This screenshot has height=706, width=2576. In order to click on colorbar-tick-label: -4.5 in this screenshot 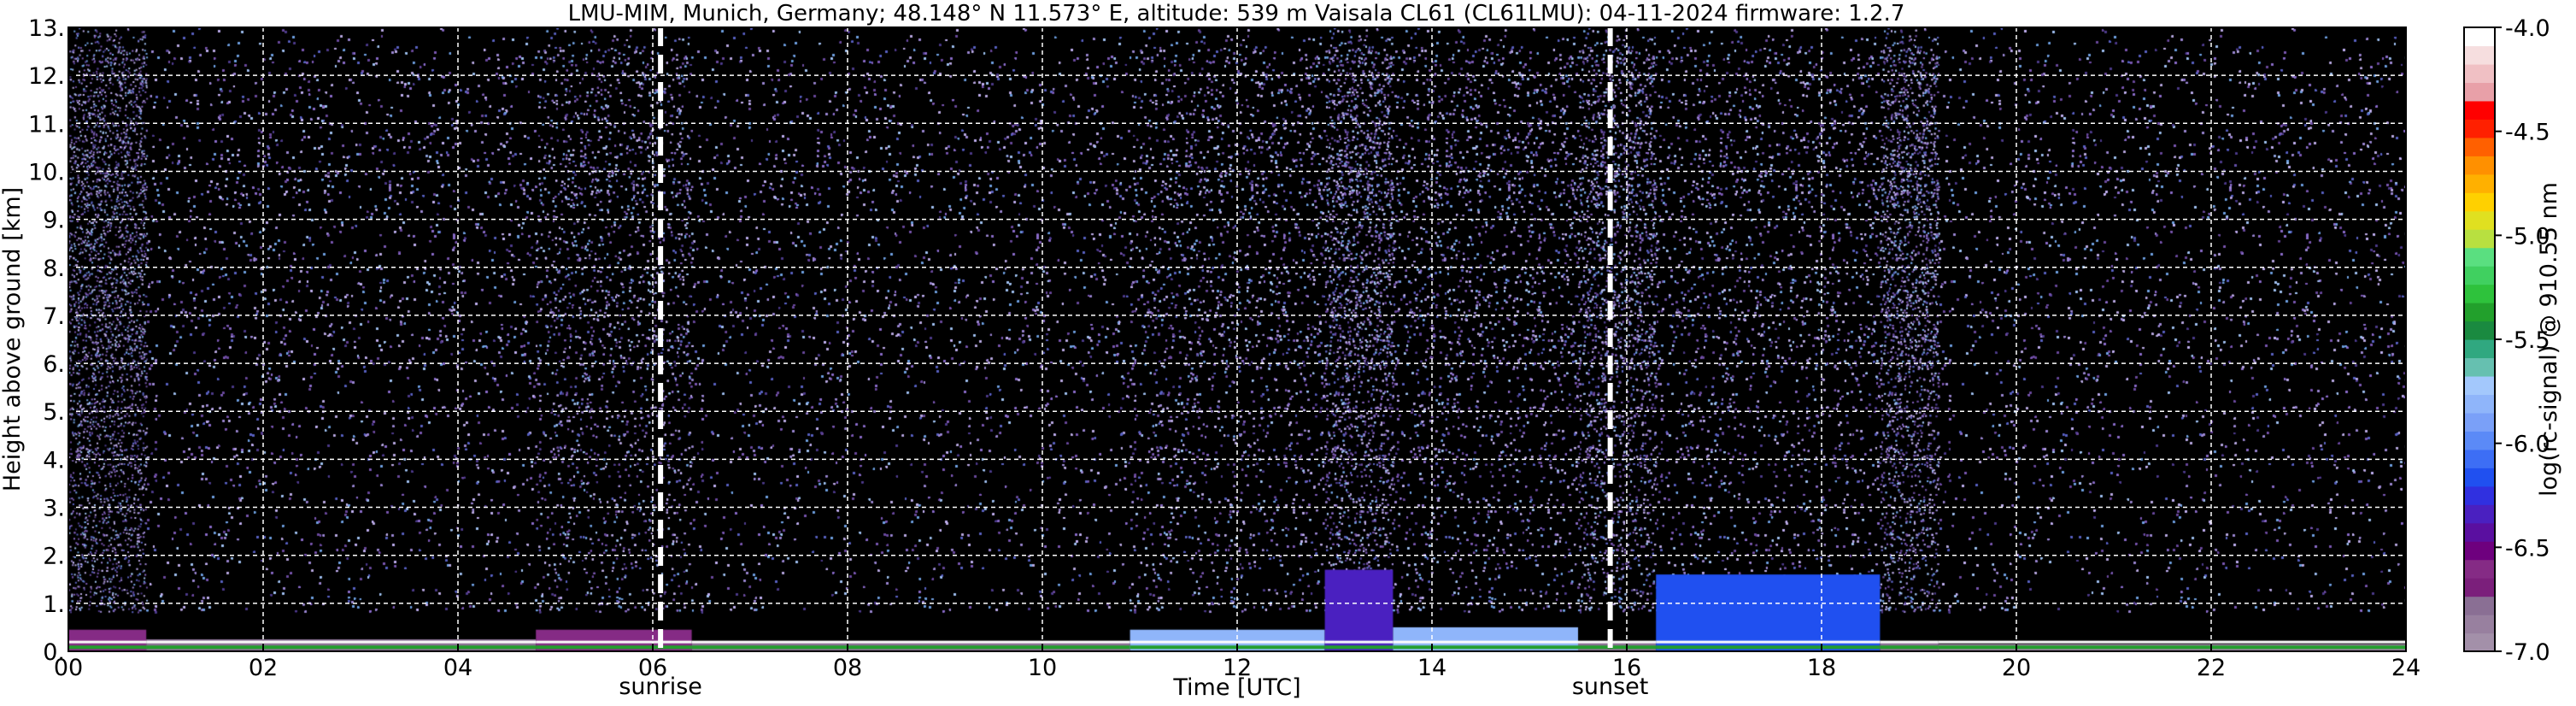, I will do `click(2527, 133)`.